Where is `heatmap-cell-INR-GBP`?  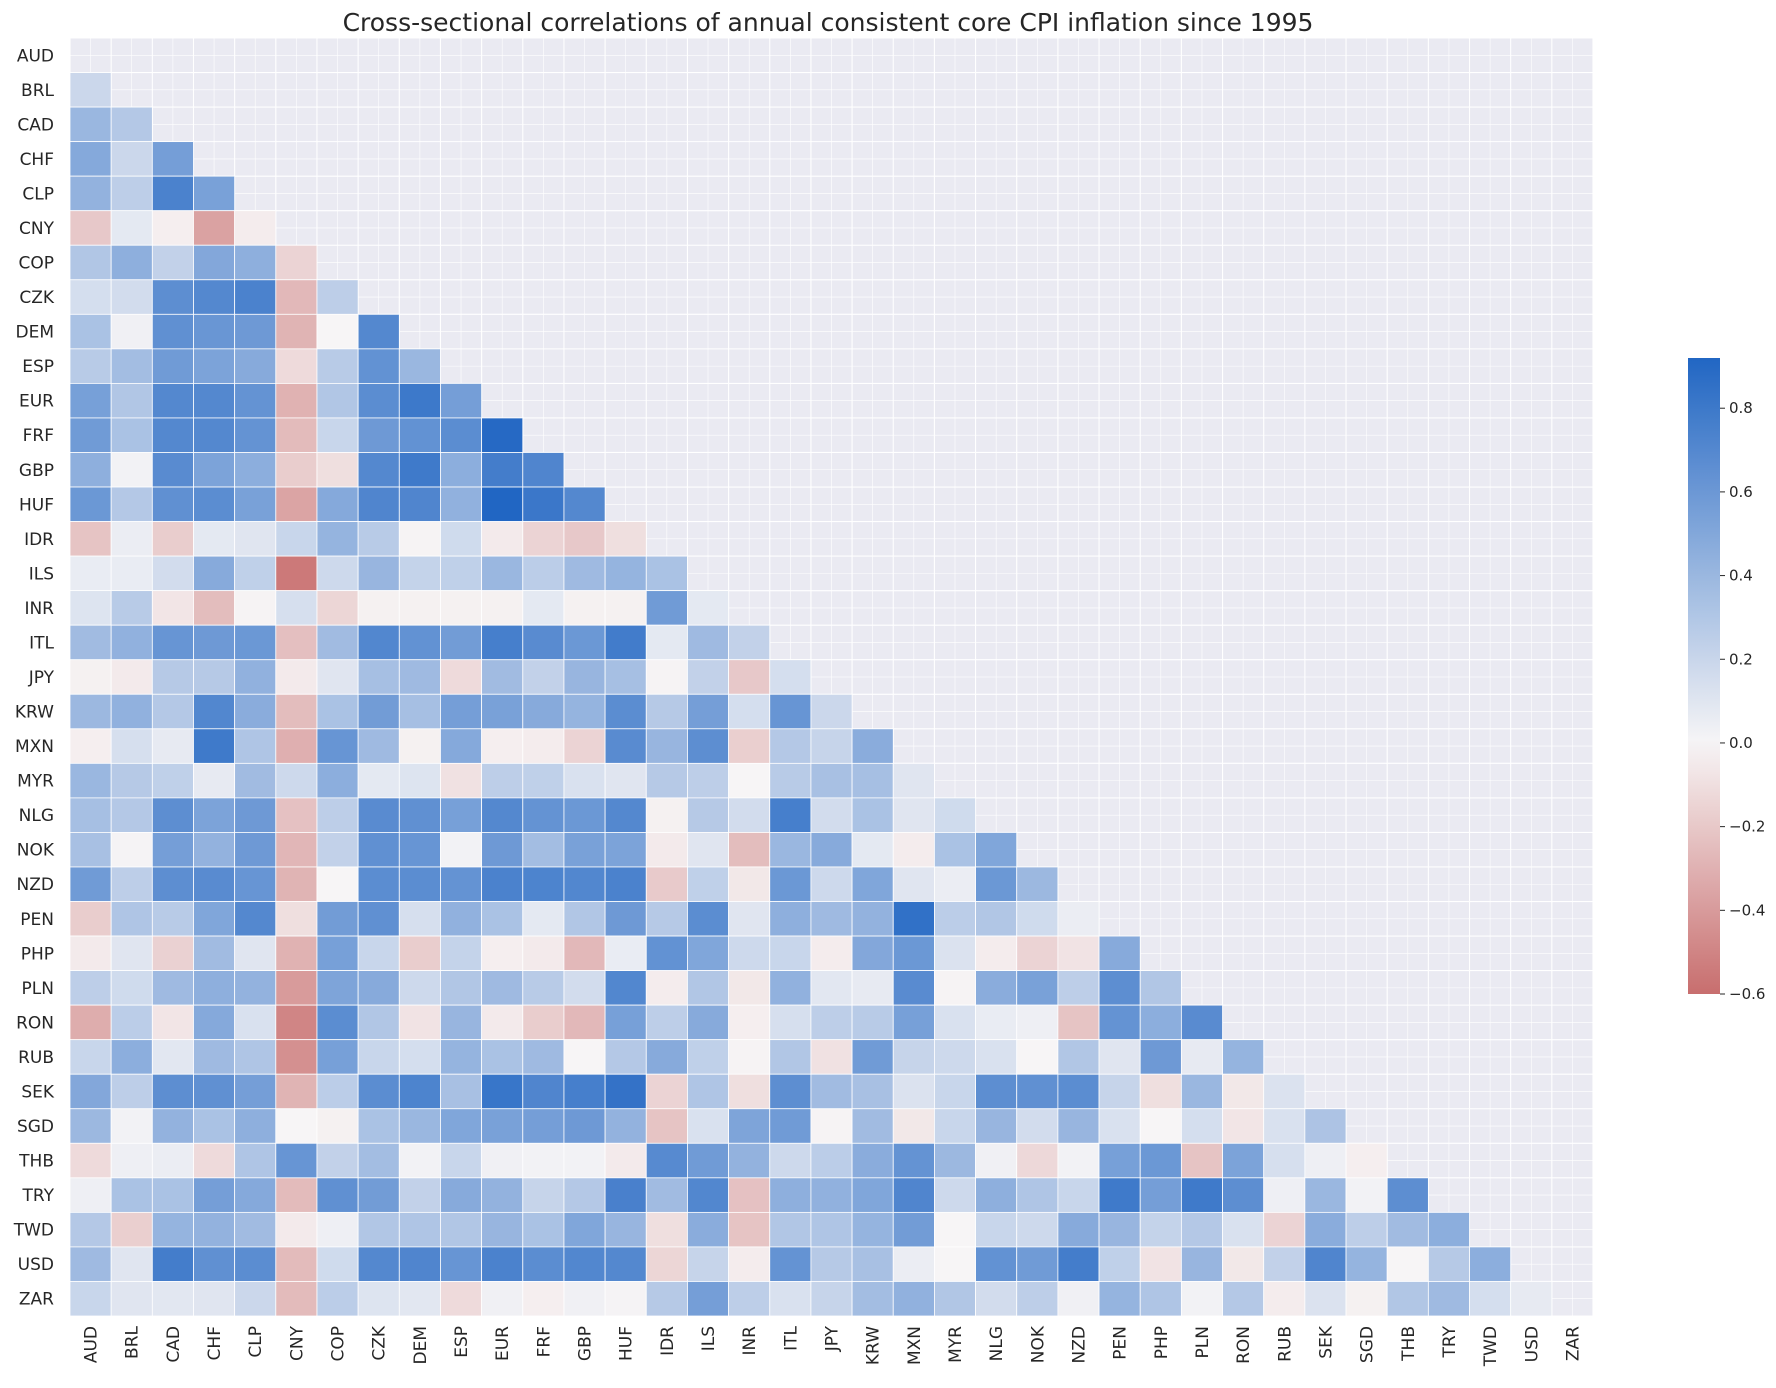
heatmap-cell-INR-GBP is located at coordinates (584, 608).